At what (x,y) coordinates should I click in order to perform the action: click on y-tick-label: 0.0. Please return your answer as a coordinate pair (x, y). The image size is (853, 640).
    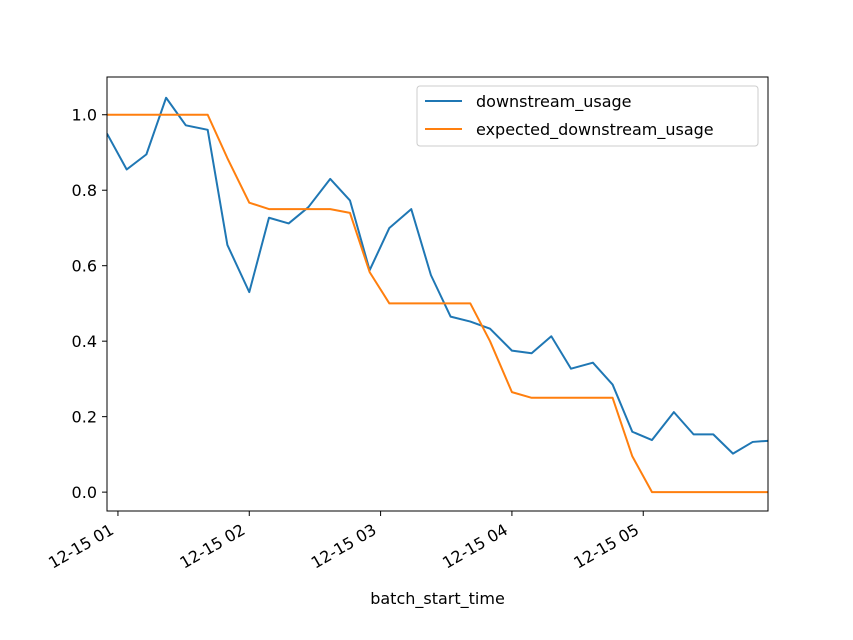
    Looking at the image, I should click on (84, 492).